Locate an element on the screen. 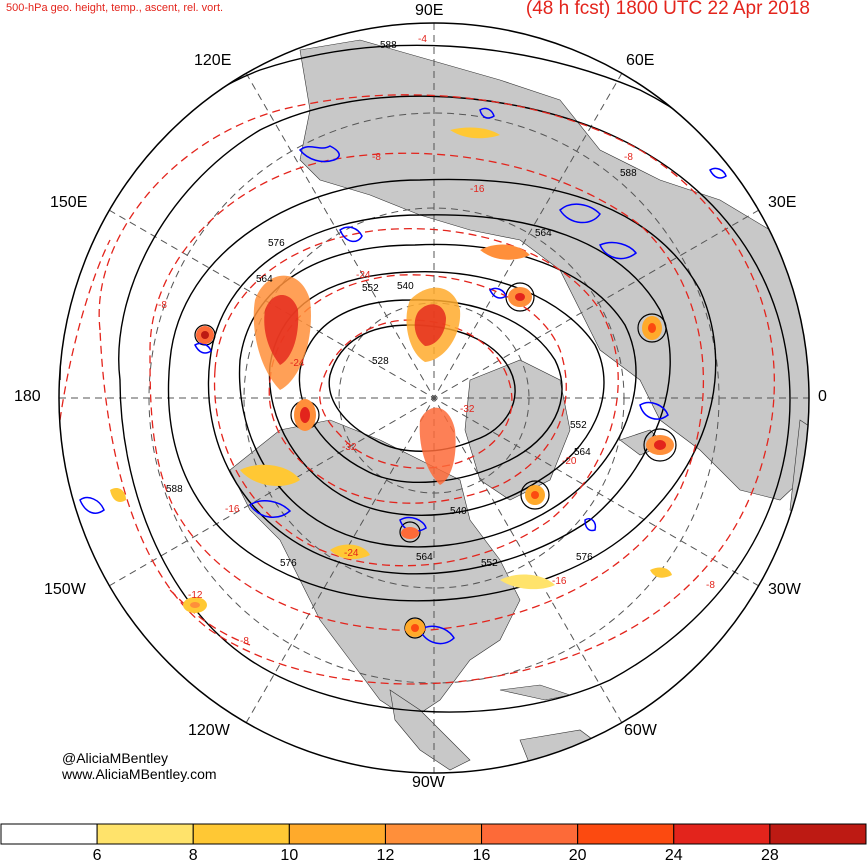 This screenshot has width=868, height=865. lon-label-0: 0 is located at coordinates (822, 396).